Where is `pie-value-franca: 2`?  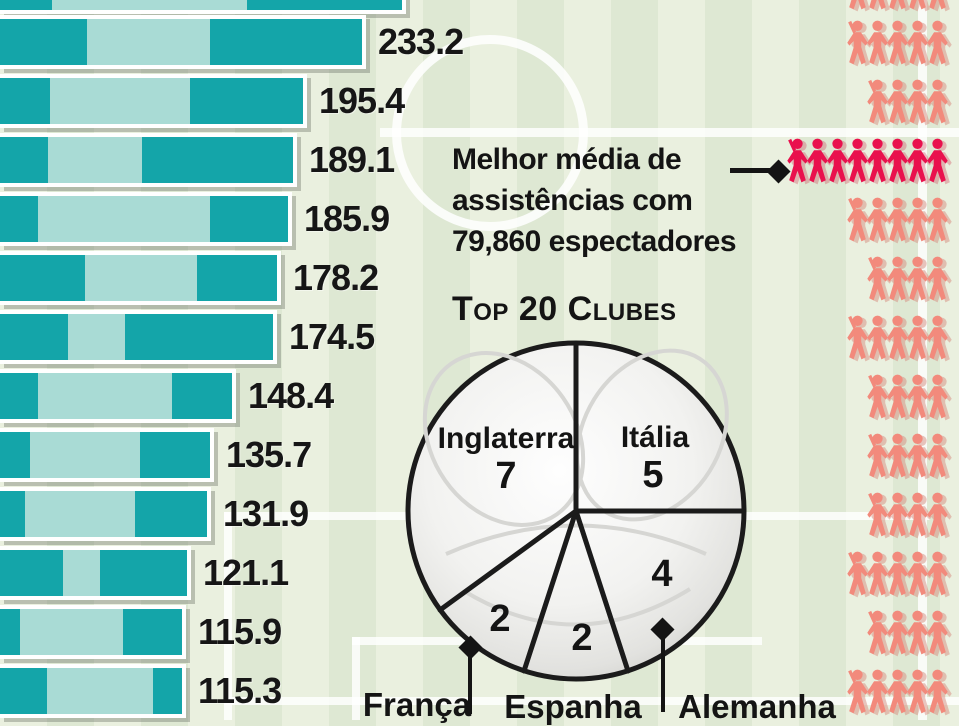 pie-value-franca: 2 is located at coordinates (500, 619).